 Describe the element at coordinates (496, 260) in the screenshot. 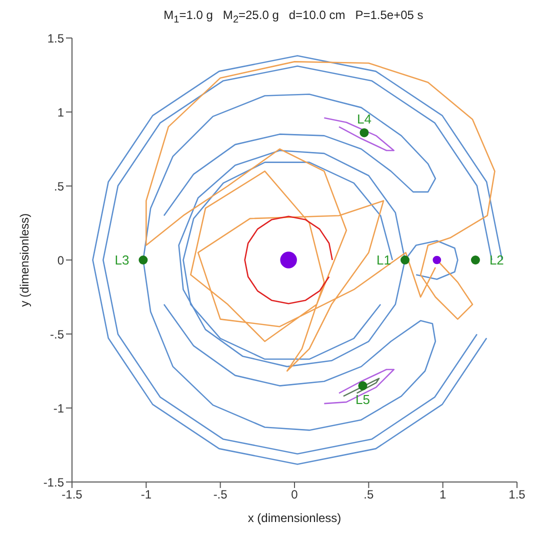

I see `annotation: L2` at that location.